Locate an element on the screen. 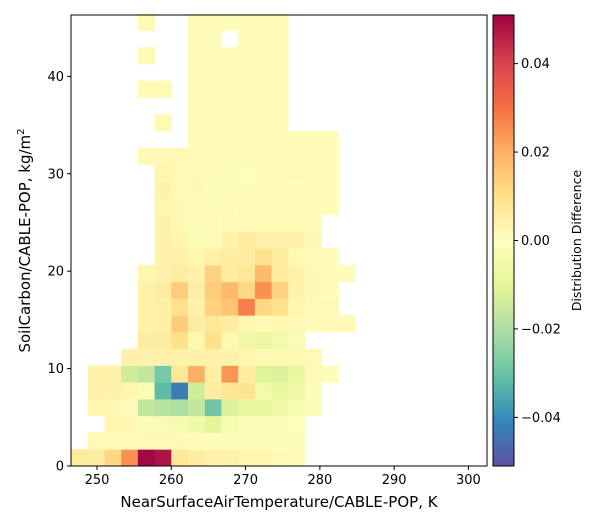 The height and width of the screenshot is (525, 600). x-tick-label: 260 is located at coordinates (171, 480).